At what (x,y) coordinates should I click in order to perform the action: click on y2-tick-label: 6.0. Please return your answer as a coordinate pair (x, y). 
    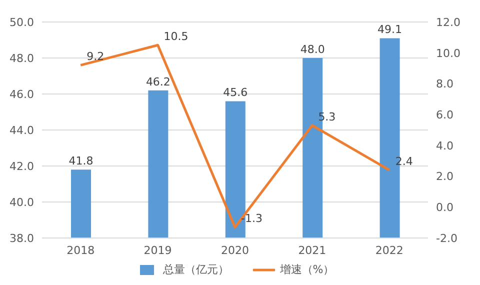
    Looking at the image, I should click on (445, 115).